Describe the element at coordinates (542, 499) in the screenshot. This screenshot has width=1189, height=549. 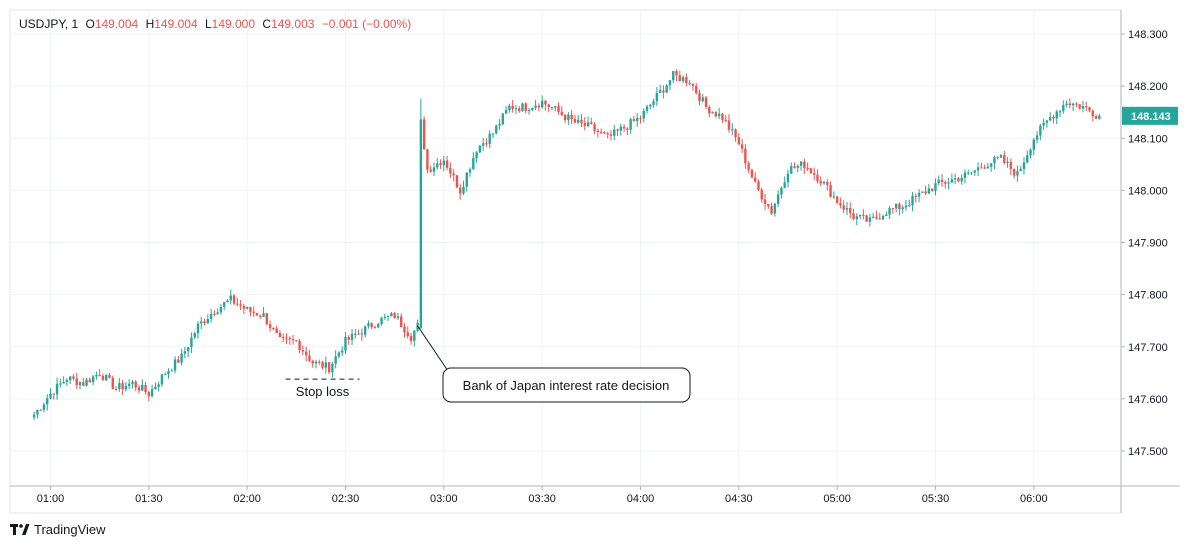
I see `x-tick-label: 03:30` at that location.